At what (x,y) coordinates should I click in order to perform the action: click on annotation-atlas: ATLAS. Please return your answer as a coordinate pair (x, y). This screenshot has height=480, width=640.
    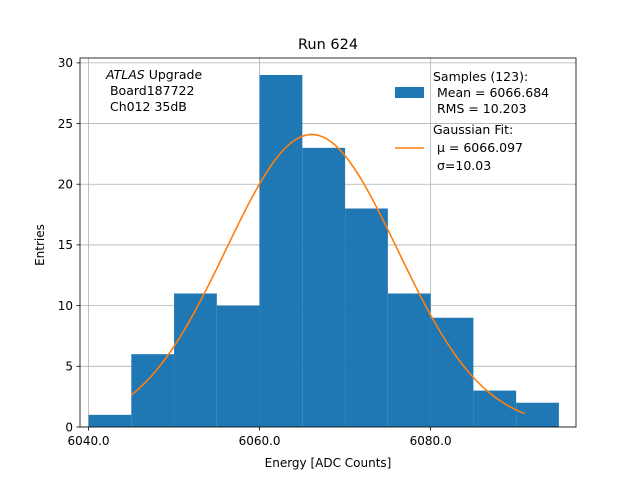
    Looking at the image, I should click on (125, 74).